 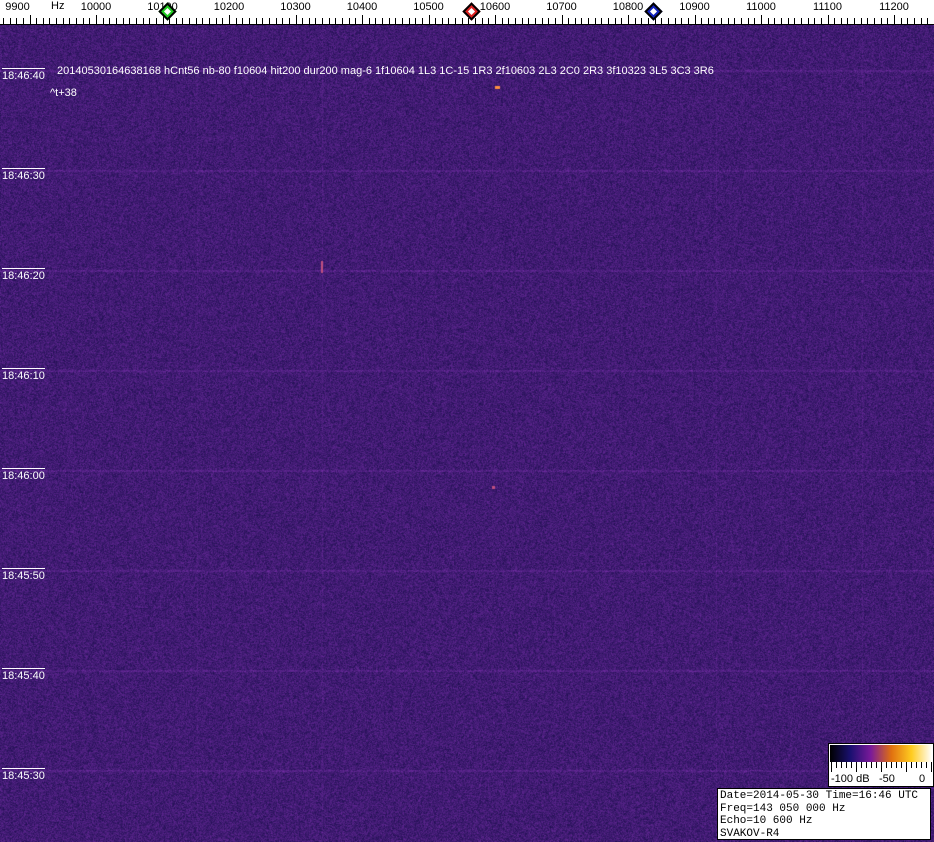 What do you see at coordinates (23, 575) in the screenshot?
I see `time-label: 18:45:50` at bounding box center [23, 575].